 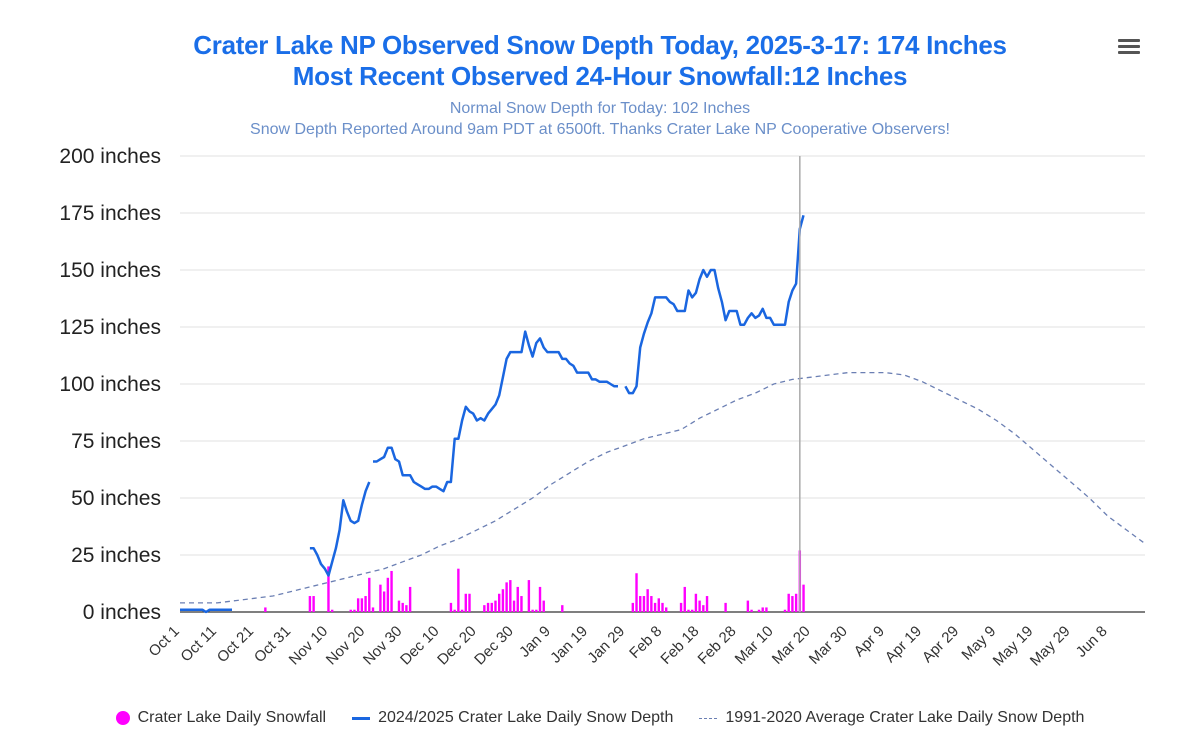 What do you see at coordinates (1050, 646) in the screenshot?
I see `x-tick-label: May 29` at bounding box center [1050, 646].